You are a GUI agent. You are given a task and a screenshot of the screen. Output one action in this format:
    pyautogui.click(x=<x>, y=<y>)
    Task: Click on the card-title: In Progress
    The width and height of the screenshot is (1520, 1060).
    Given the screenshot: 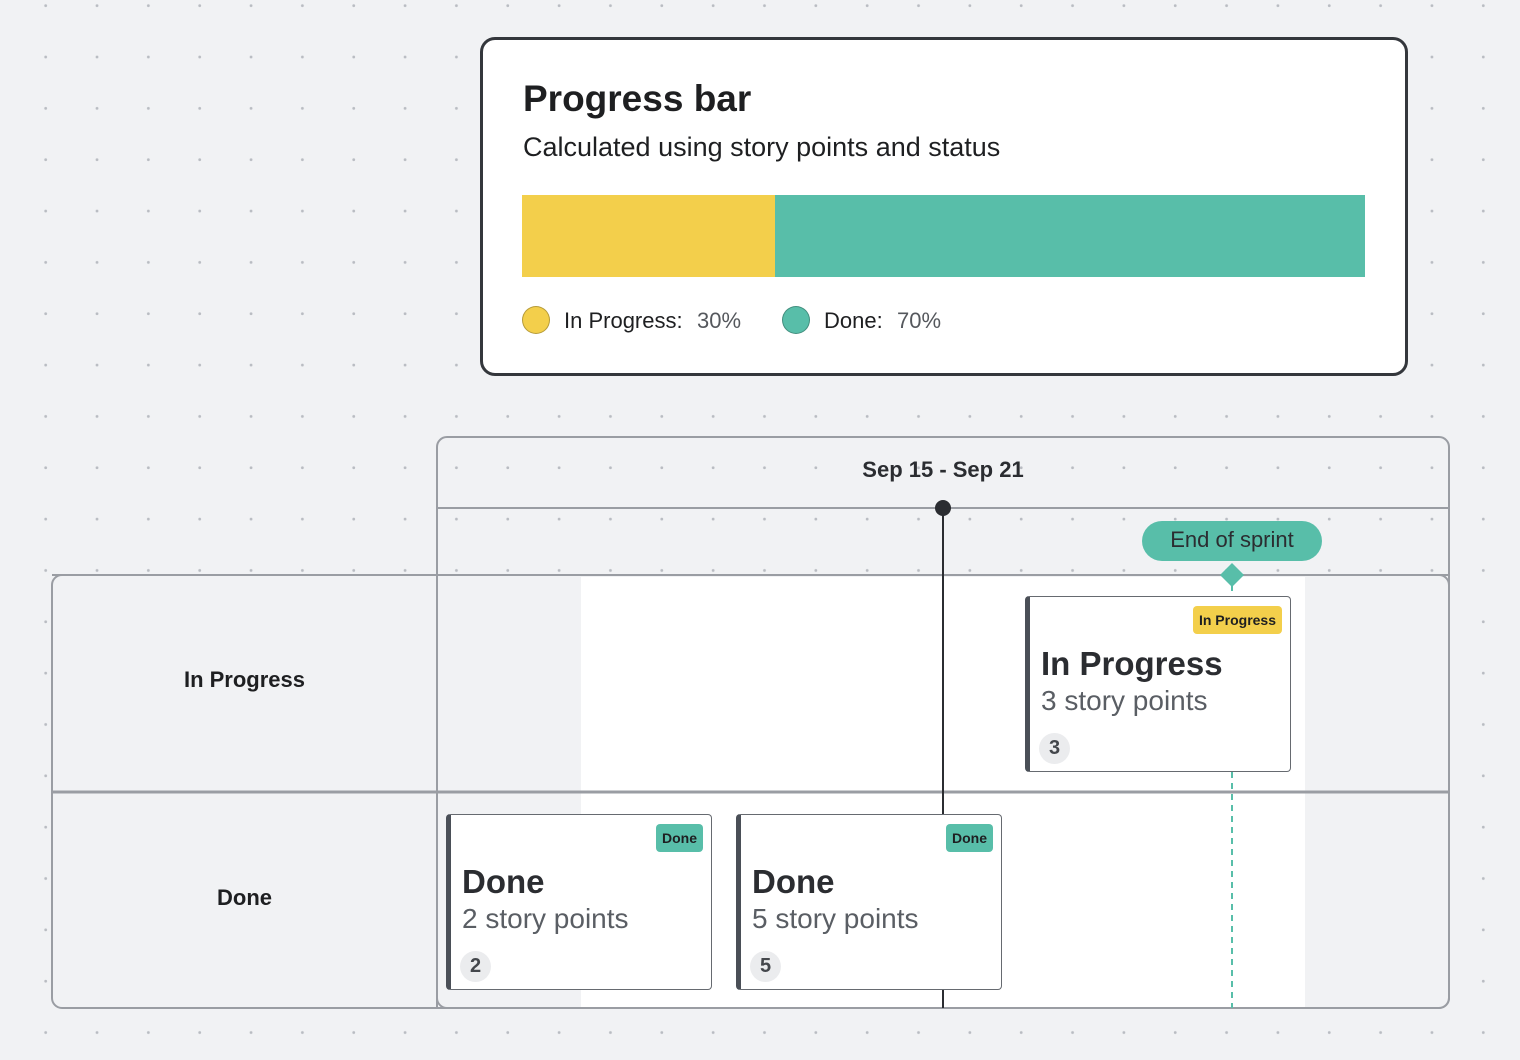 What is the action you would take?
    pyautogui.click(x=1132, y=663)
    